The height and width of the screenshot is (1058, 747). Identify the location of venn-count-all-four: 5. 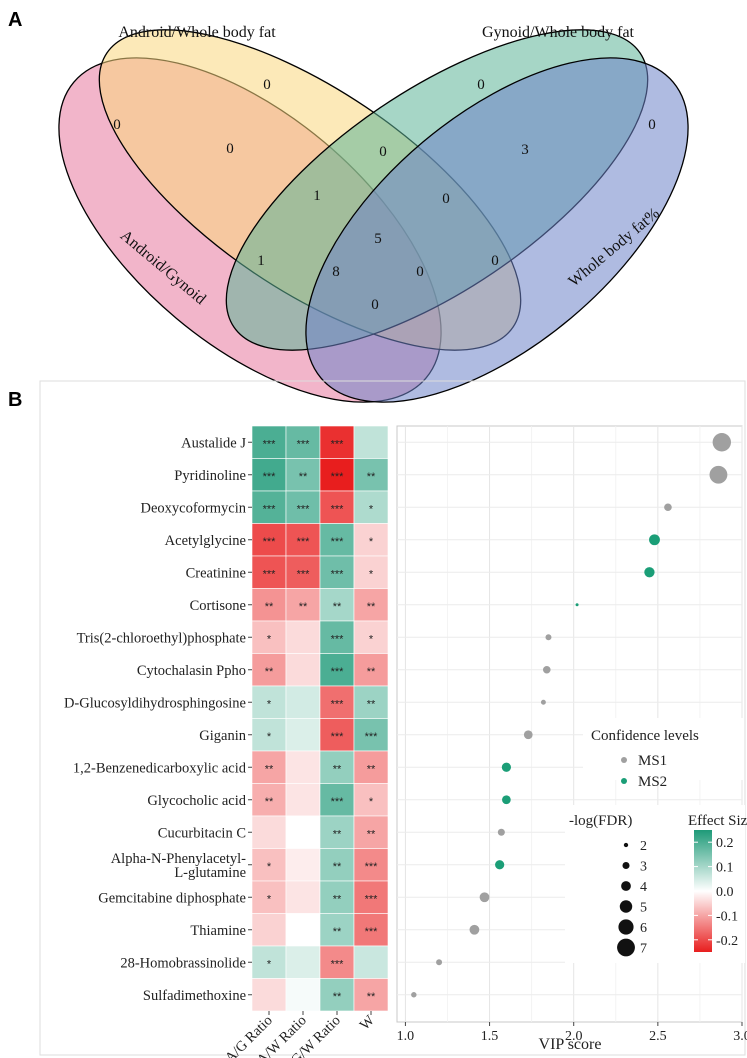
(378, 239).